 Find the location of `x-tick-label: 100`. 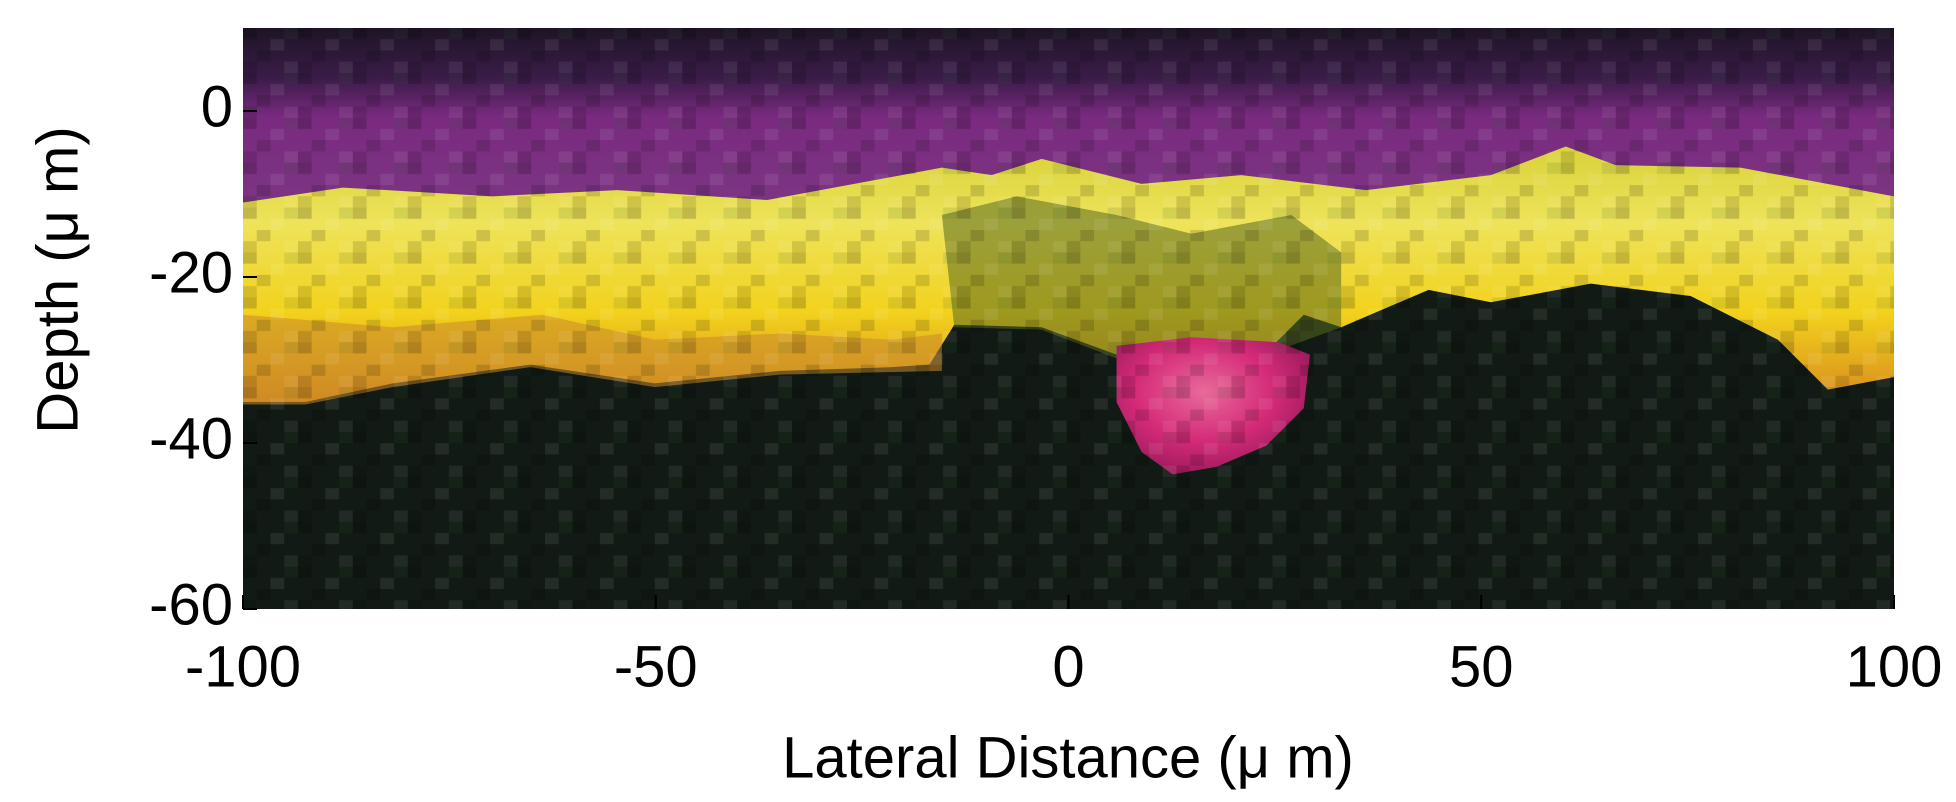

x-tick-label: 100 is located at coordinates (1894, 666).